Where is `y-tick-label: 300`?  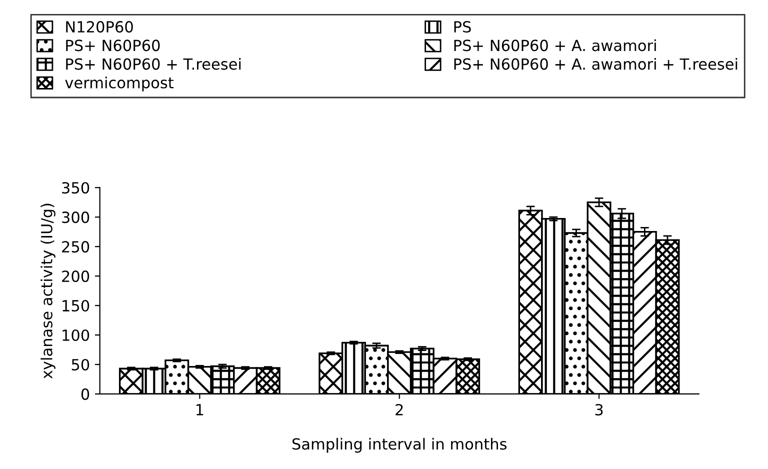 y-tick-label: 300 is located at coordinates (76, 218).